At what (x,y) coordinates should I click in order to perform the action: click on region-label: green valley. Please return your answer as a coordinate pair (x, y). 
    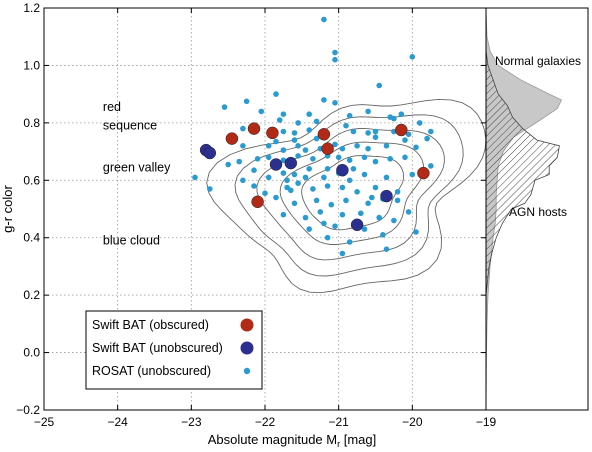
    Looking at the image, I should click on (137, 167).